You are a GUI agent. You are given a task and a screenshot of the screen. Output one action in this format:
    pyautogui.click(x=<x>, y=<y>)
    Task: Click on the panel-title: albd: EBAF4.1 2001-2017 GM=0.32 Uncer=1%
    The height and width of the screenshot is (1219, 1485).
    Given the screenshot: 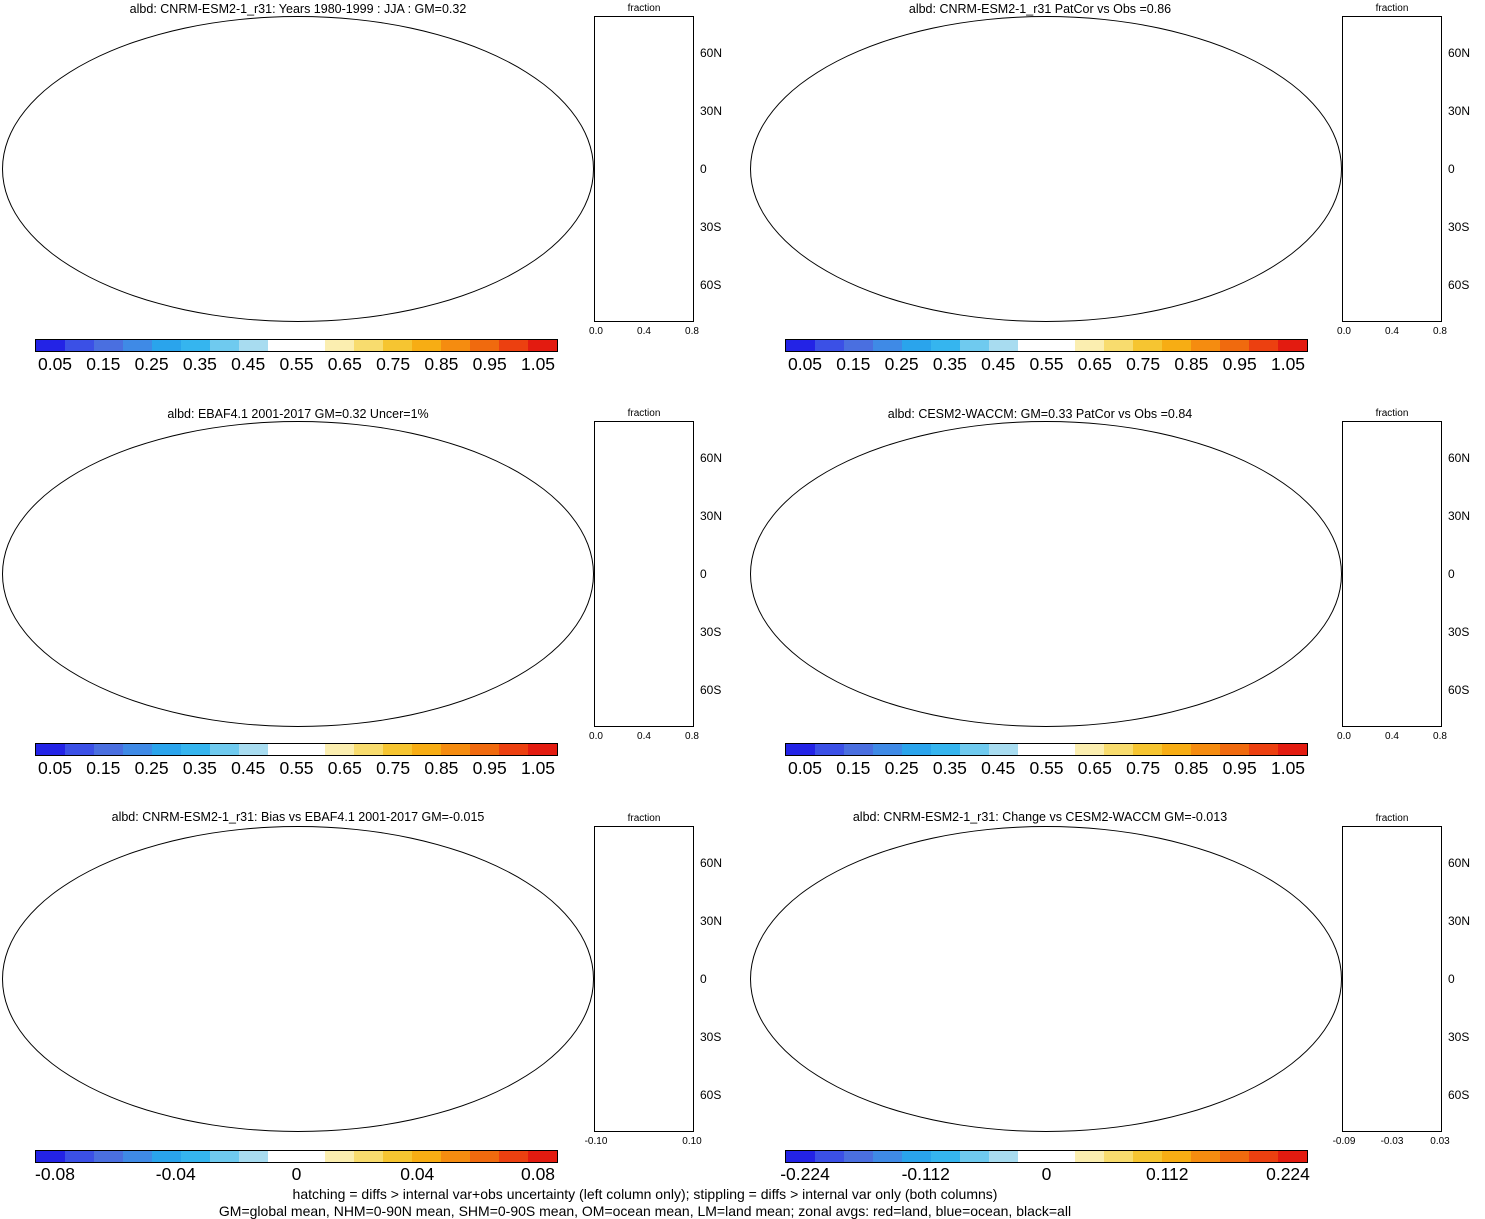 What is the action you would take?
    pyautogui.click(x=298, y=414)
    